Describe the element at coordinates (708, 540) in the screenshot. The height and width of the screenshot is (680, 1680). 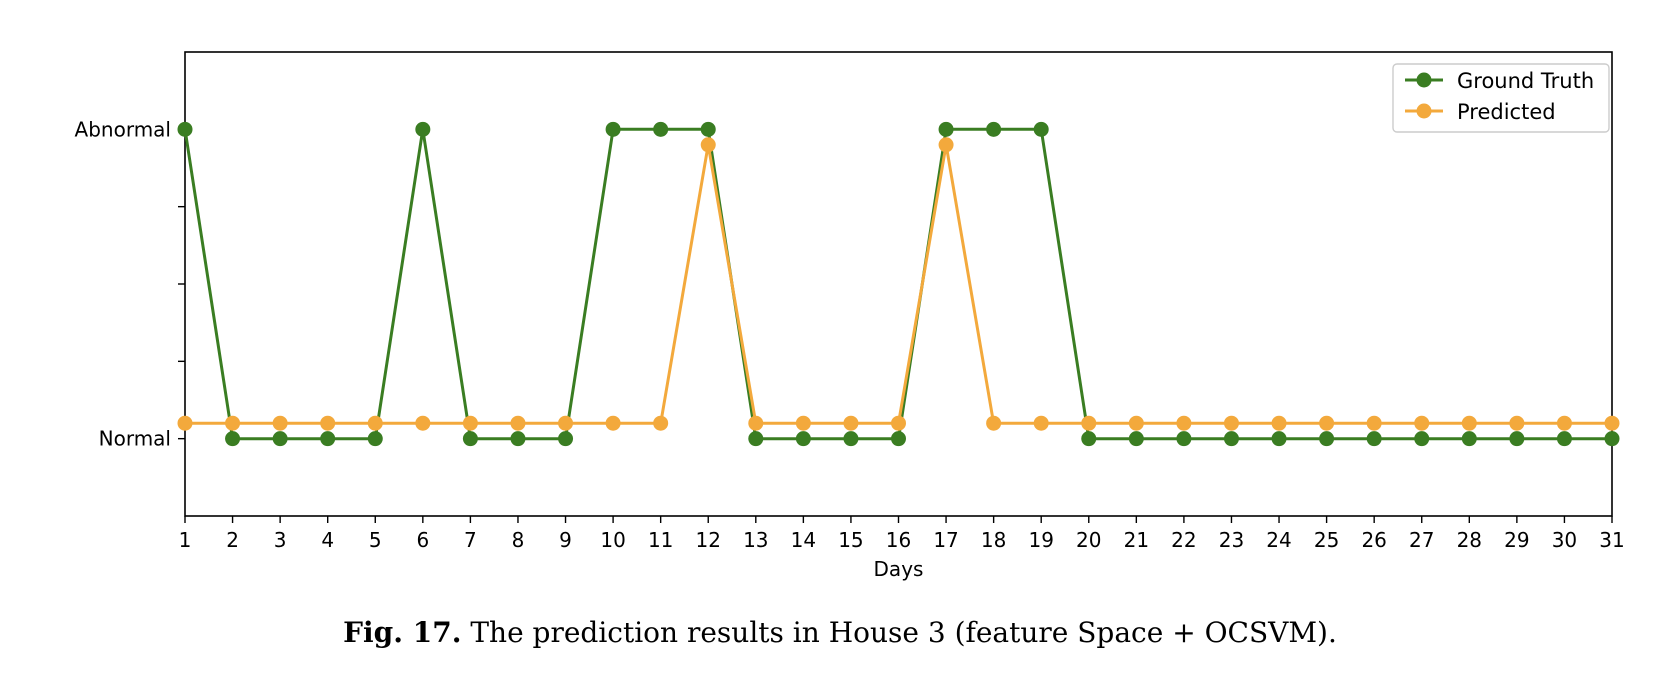
I see `x-tick-label: 12` at that location.